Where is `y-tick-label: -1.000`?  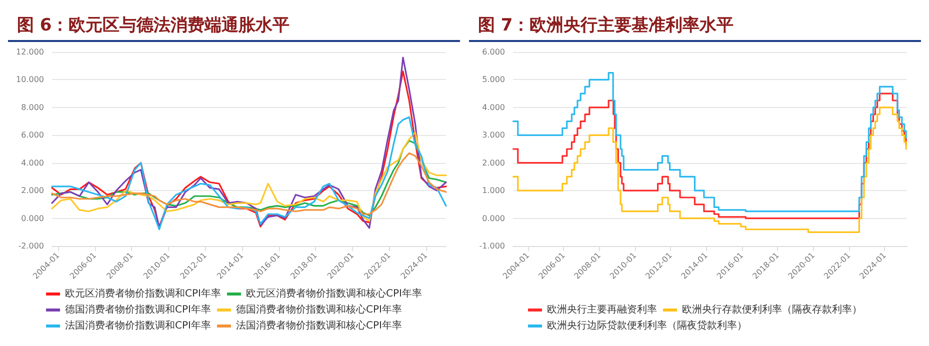
y-tick-label: -1.000 is located at coordinates (492, 246).